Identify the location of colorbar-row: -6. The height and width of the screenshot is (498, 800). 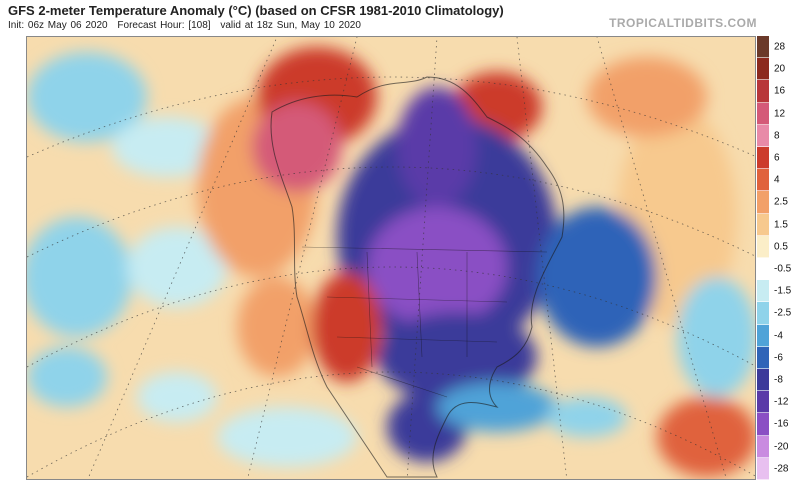
(778, 357).